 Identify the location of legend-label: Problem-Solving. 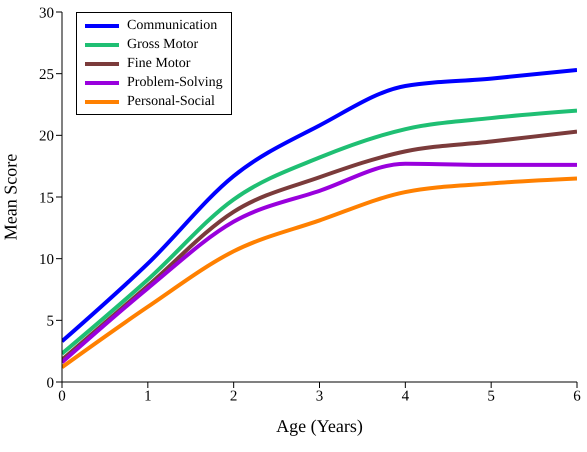
(175, 83).